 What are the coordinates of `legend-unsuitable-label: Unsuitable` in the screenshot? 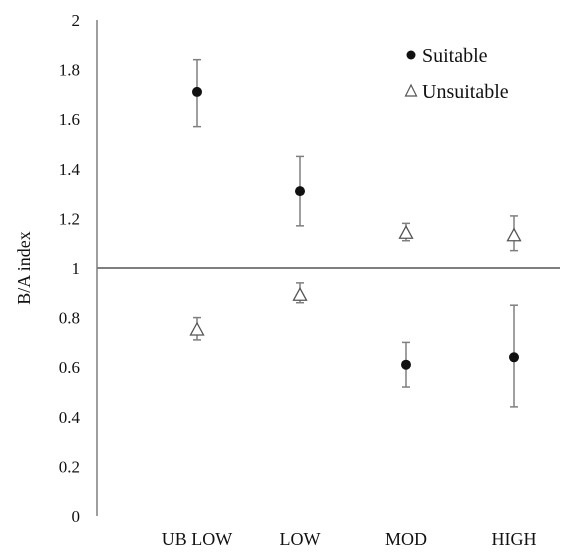 It's located at (465, 92).